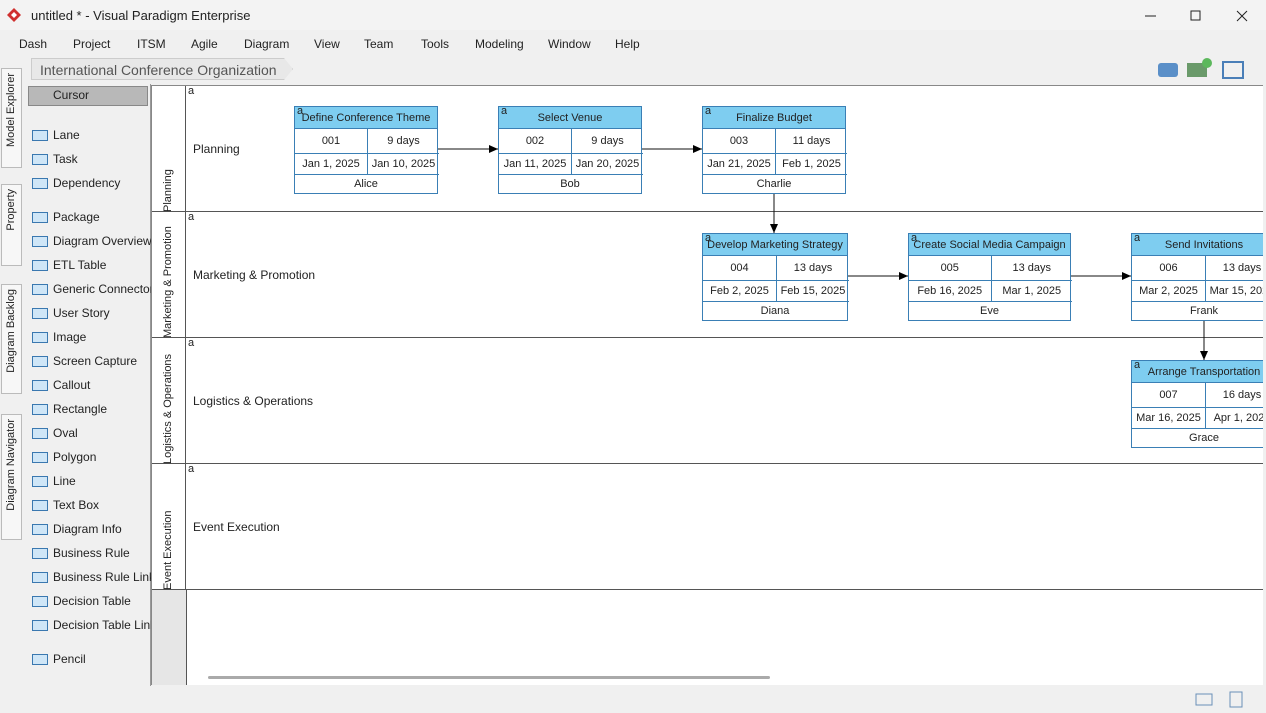 The image size is (1266, 713). Describe the element at coordinates (1169, 418) in the screenshot. I see `task-start: Mar 16, 2025` at that location.